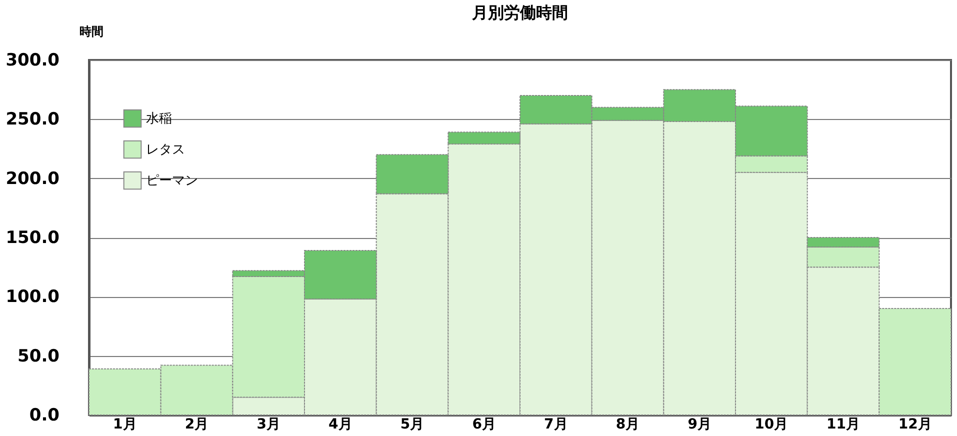 This screenshot has width=957, height=436. What do you see at coordinates (843, 424) in the screenshot?
I see `x-tick-label: 11月` at bounding box center [843, 424].